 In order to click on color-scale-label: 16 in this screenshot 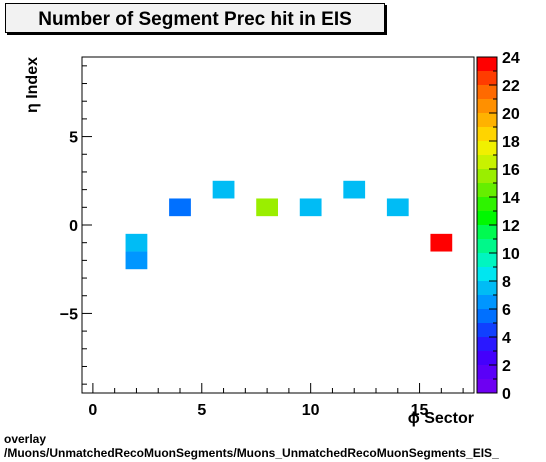, I will do `click(511, 170)`.